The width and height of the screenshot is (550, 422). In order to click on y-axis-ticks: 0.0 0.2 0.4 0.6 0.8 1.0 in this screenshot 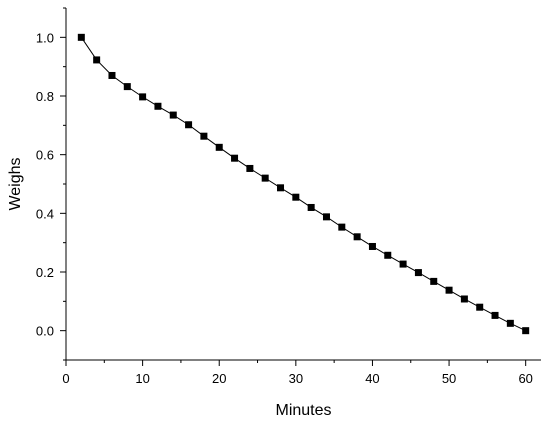, I will do `click(51, 184)`.